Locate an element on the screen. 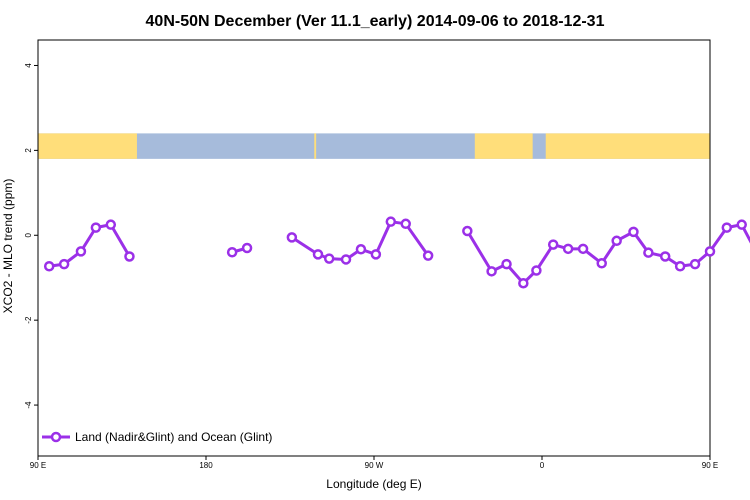 The height and width of the screenshot is (500, 750). y-tick-label-3: 2 is located at coordinates (28, 150).